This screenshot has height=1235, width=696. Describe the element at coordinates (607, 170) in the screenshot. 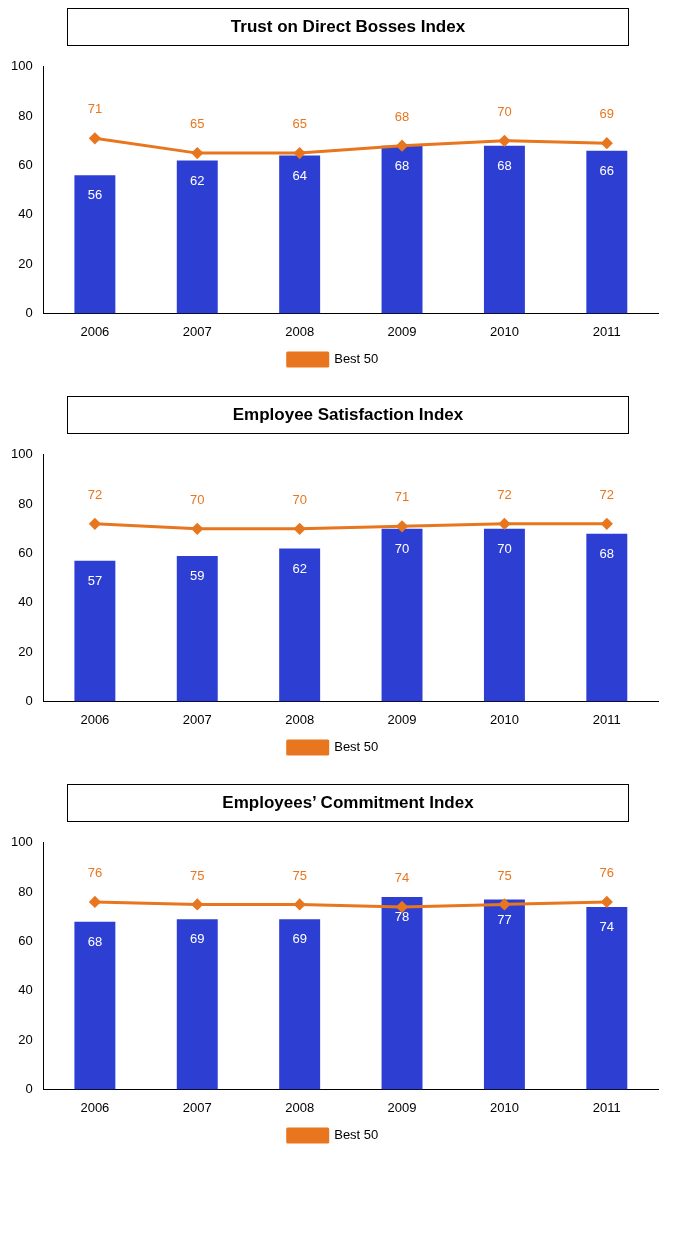

I see `data-label: 66` at that location.